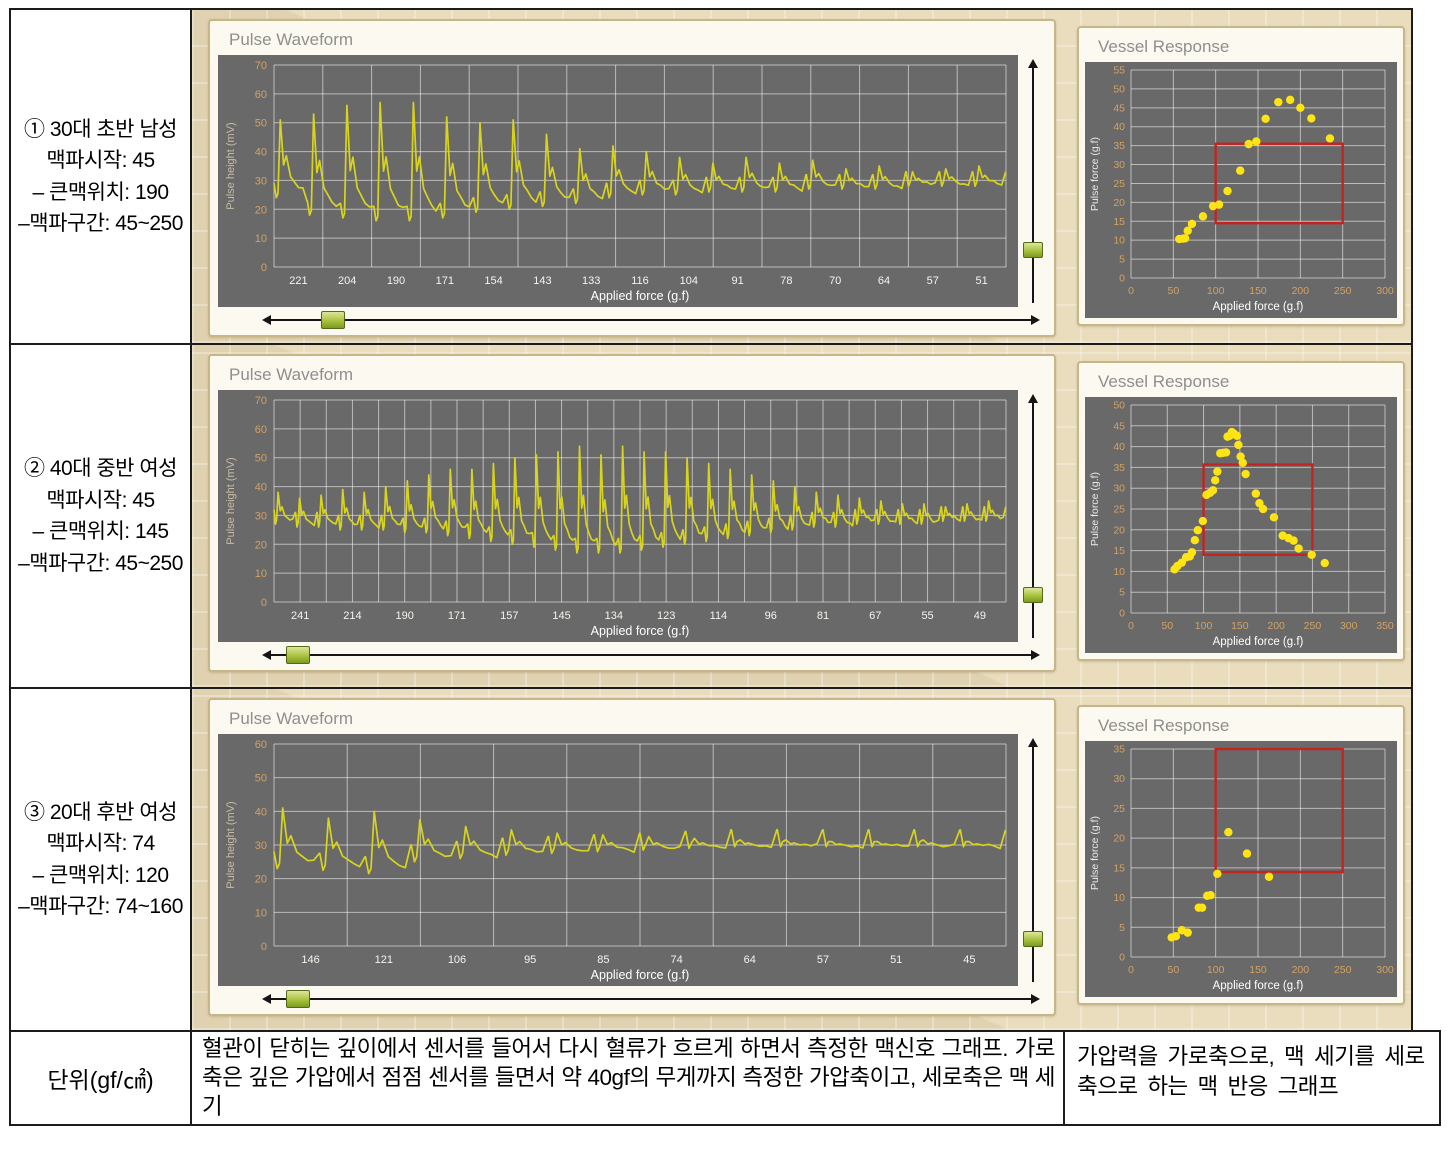 The image size is (1450, 1160). I want to click on svg-text: 64, so click(884, 281).